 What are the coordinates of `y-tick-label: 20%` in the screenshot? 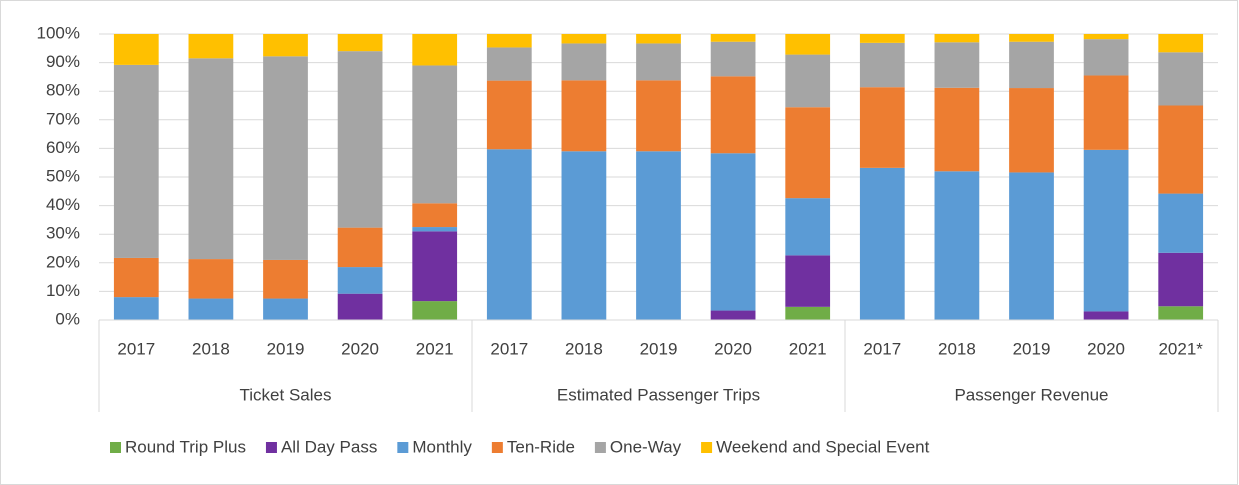 It's located at (63, 261).